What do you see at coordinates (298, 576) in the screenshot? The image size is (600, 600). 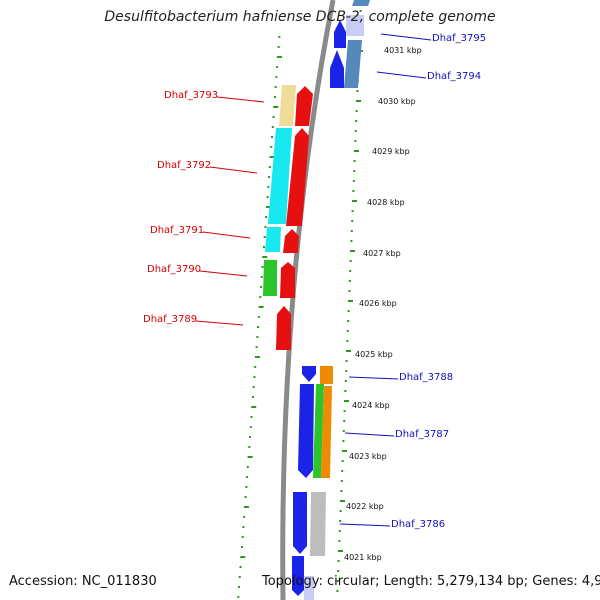 I see `gene-arrow-bottom` at bounding box center [298, 576].